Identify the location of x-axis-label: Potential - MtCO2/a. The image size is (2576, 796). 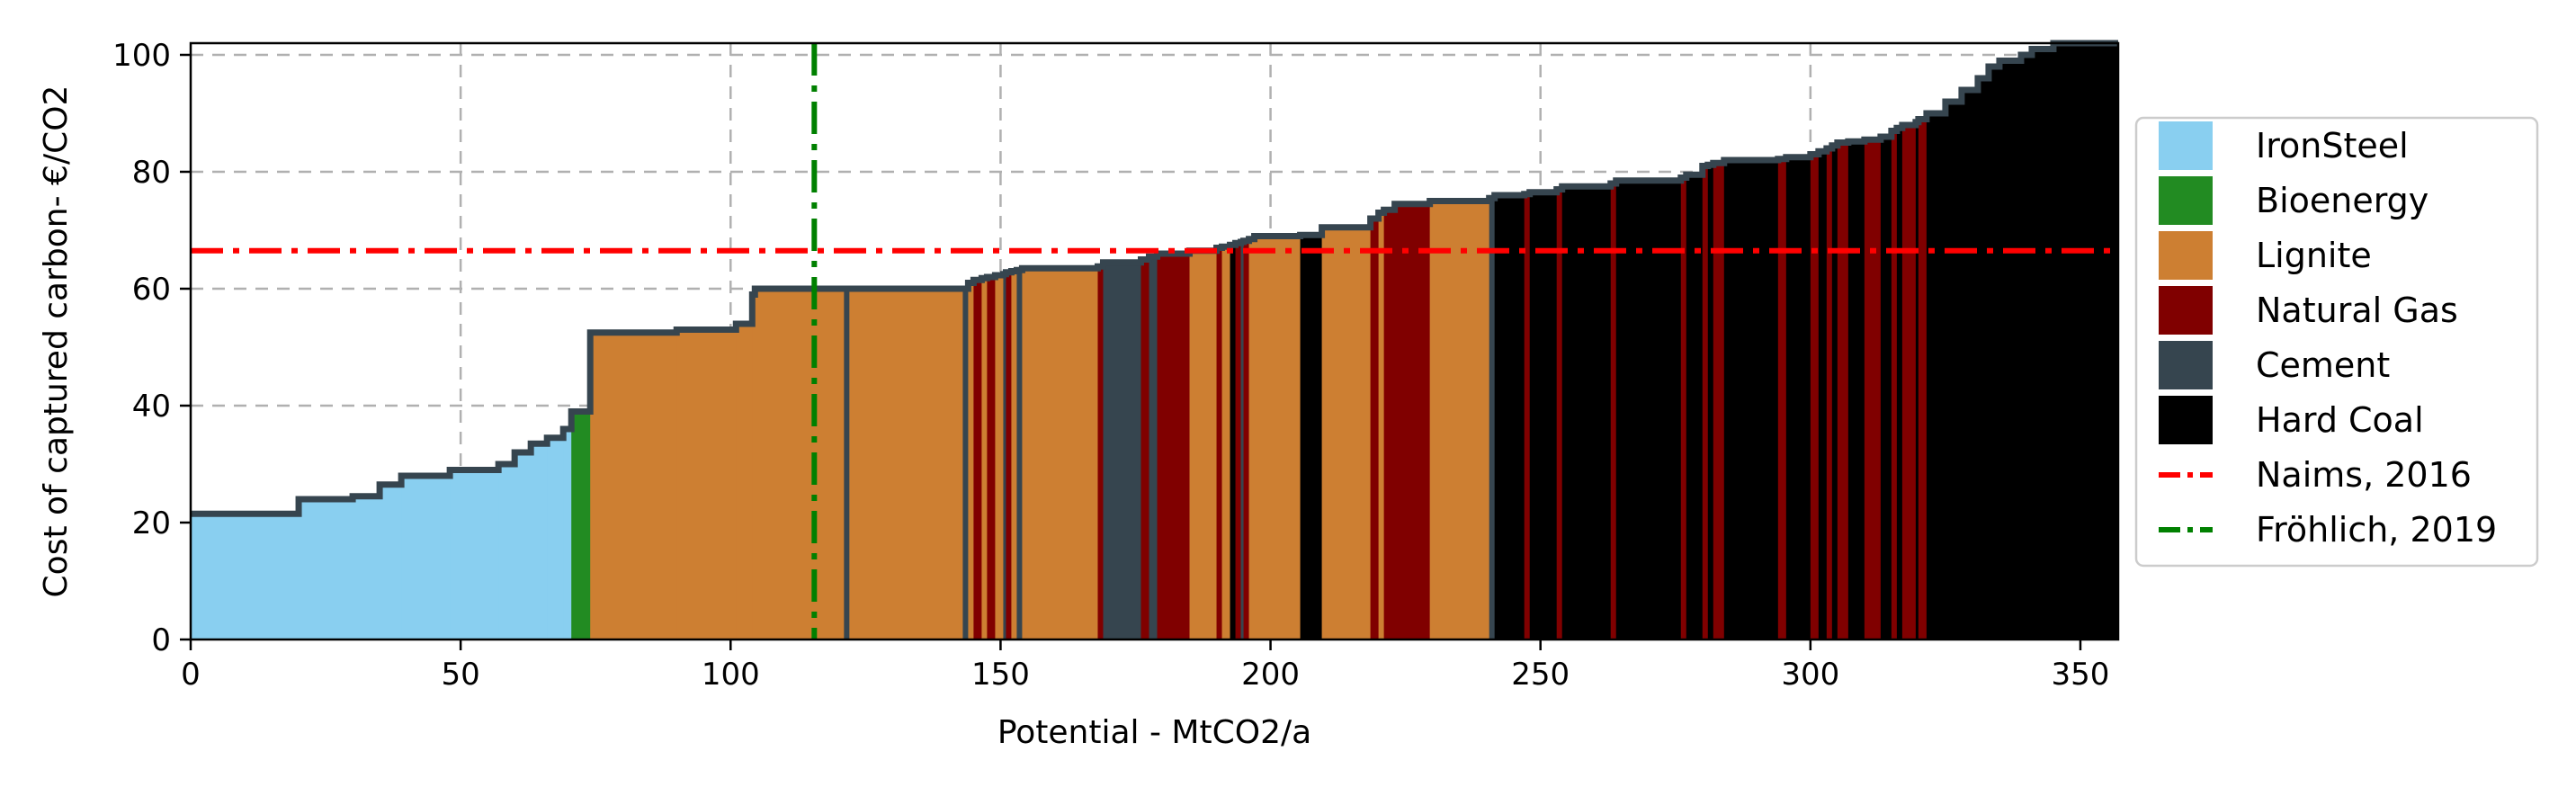
(1154, 732).